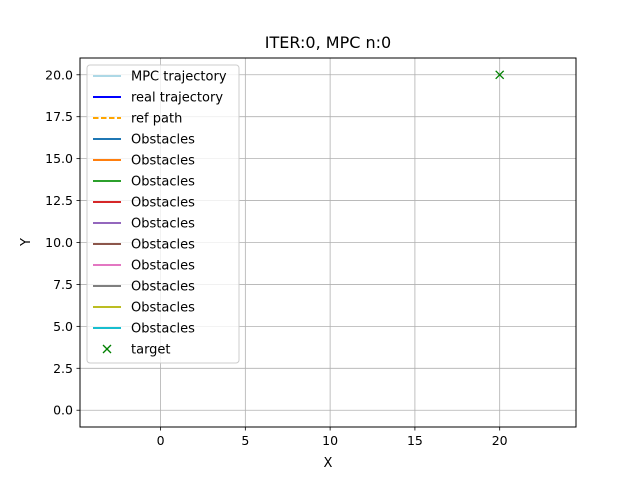  Describe the element at coordinates (26, 242) in the screenshot. I see `y-axis-label: Y` at that location.